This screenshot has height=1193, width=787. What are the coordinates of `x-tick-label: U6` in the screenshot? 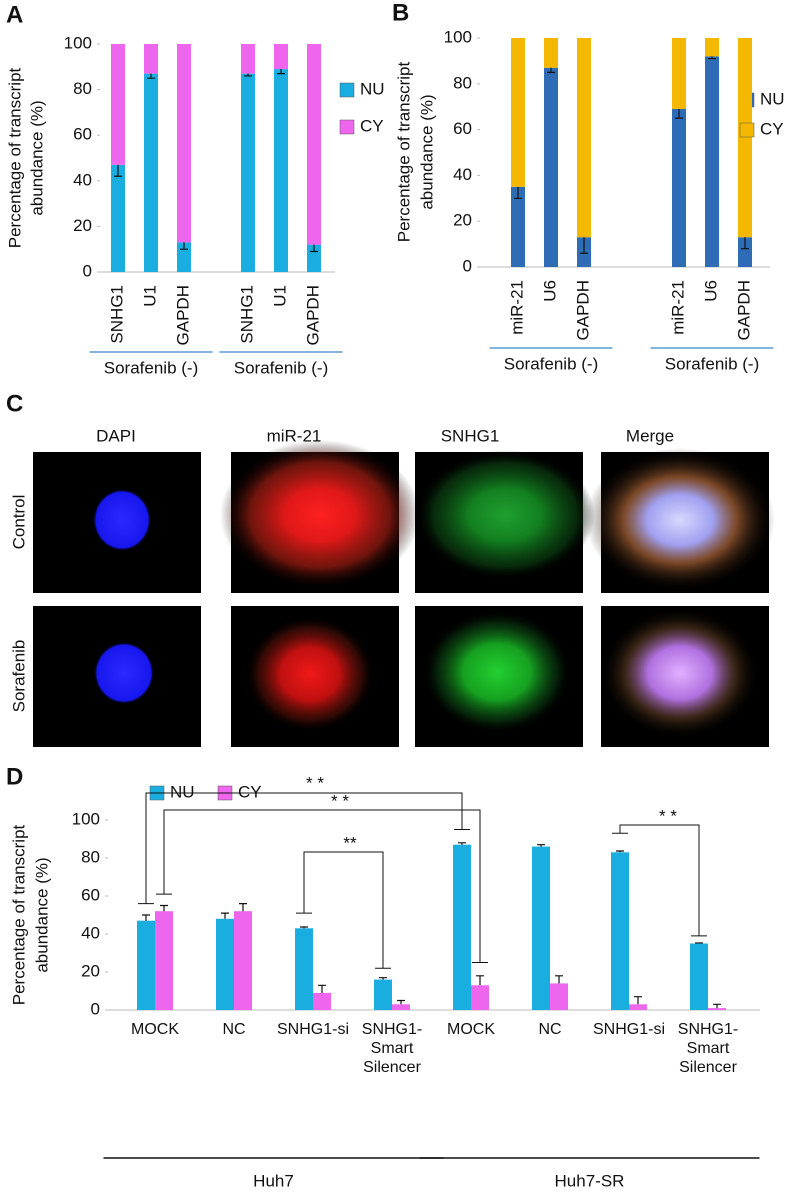 It's located at (710, 291).